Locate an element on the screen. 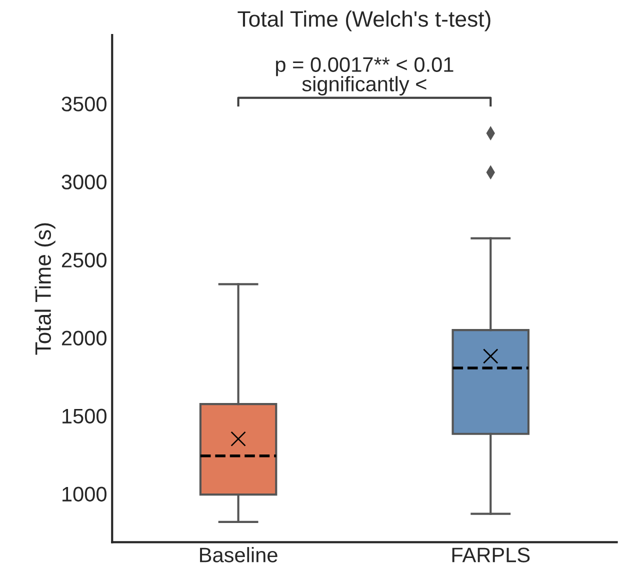 The width and height of the screenshot is (623, 583). y-tick-label: 3500 is located at coordinates (84, 104).